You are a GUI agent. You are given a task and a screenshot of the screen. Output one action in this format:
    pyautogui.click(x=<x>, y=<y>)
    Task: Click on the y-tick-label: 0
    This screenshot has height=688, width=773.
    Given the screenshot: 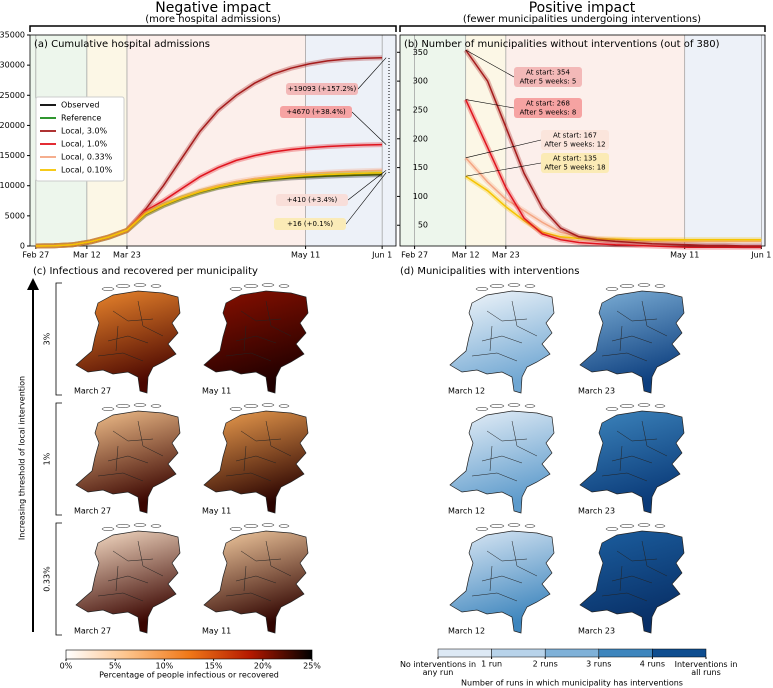 What is the action you would take?
    pyautogui.click(x=22, y=246)
    